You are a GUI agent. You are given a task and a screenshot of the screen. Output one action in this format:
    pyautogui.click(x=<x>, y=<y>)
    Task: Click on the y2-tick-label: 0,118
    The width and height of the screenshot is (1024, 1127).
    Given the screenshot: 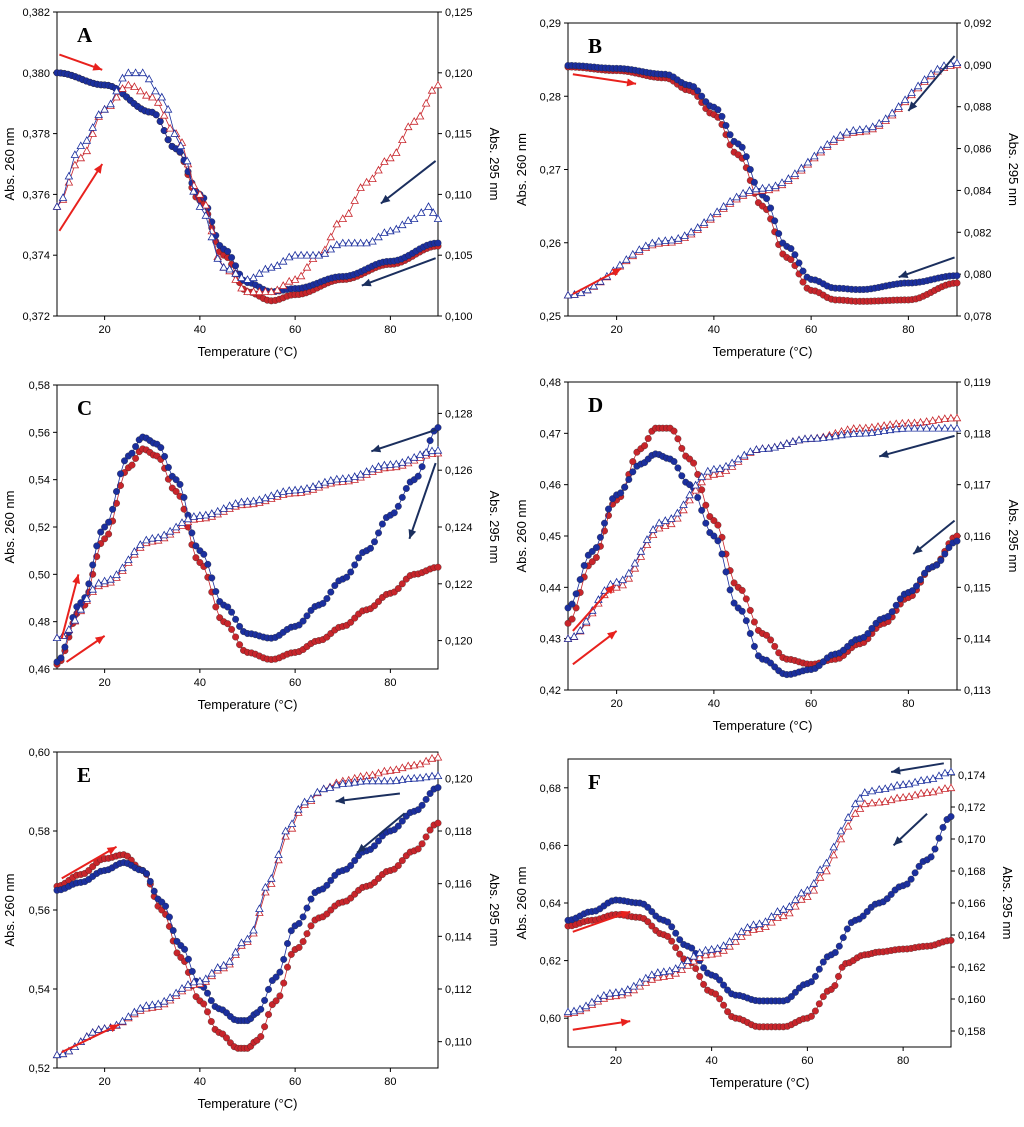 What is the action you would take?
    pyautogui.click(x=977, y=434)
    